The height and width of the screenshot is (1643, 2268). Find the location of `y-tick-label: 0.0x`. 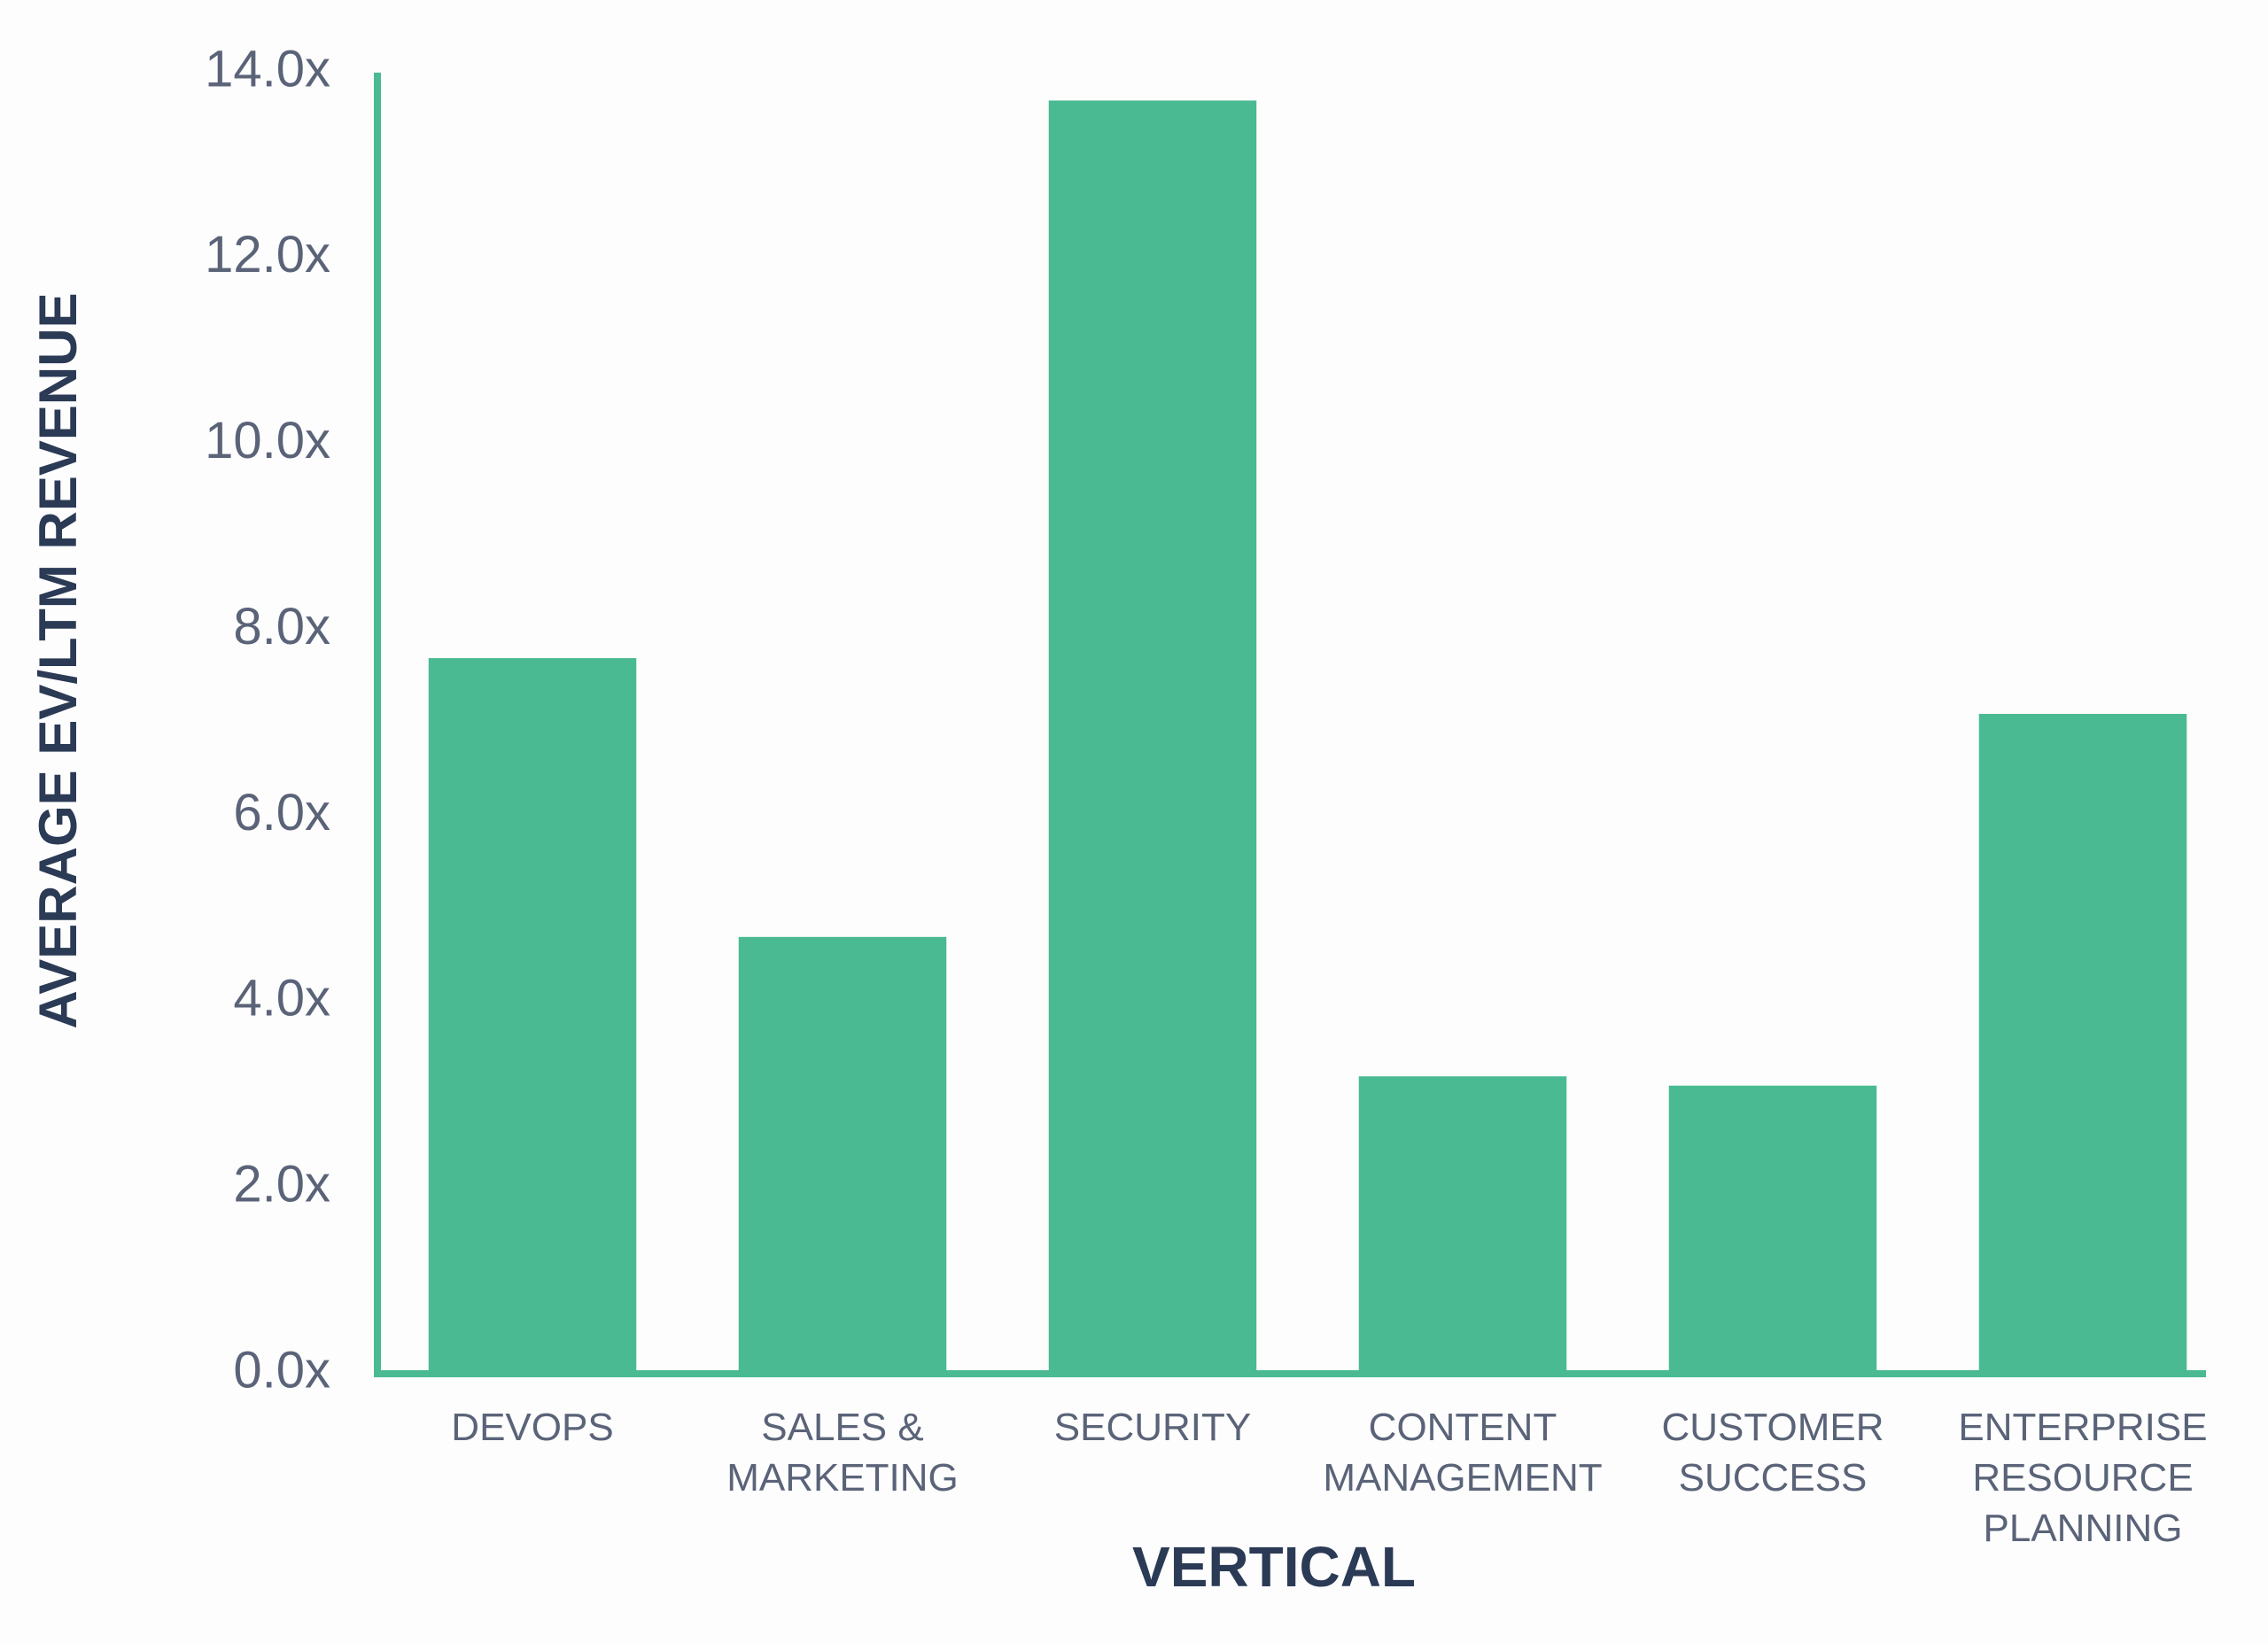

y-tick-label: 0.0x is located at coordinates (281, 1370).